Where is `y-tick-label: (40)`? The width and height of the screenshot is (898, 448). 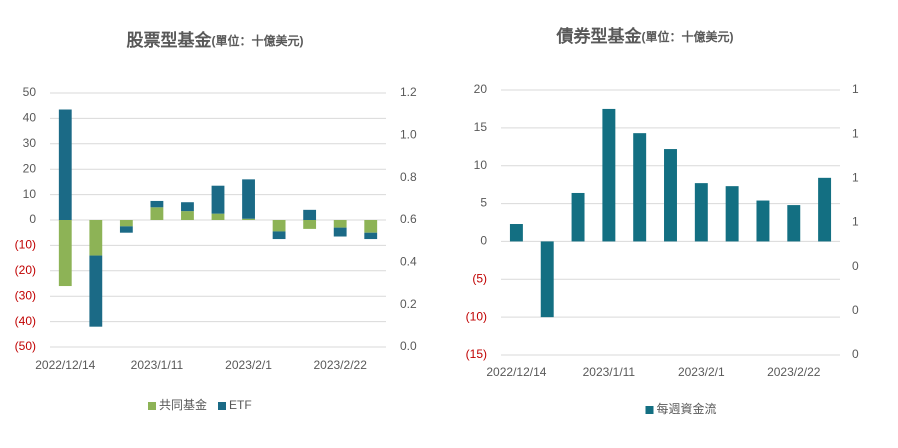
y-tick-label: (40) is located at coordinates (25, 321).